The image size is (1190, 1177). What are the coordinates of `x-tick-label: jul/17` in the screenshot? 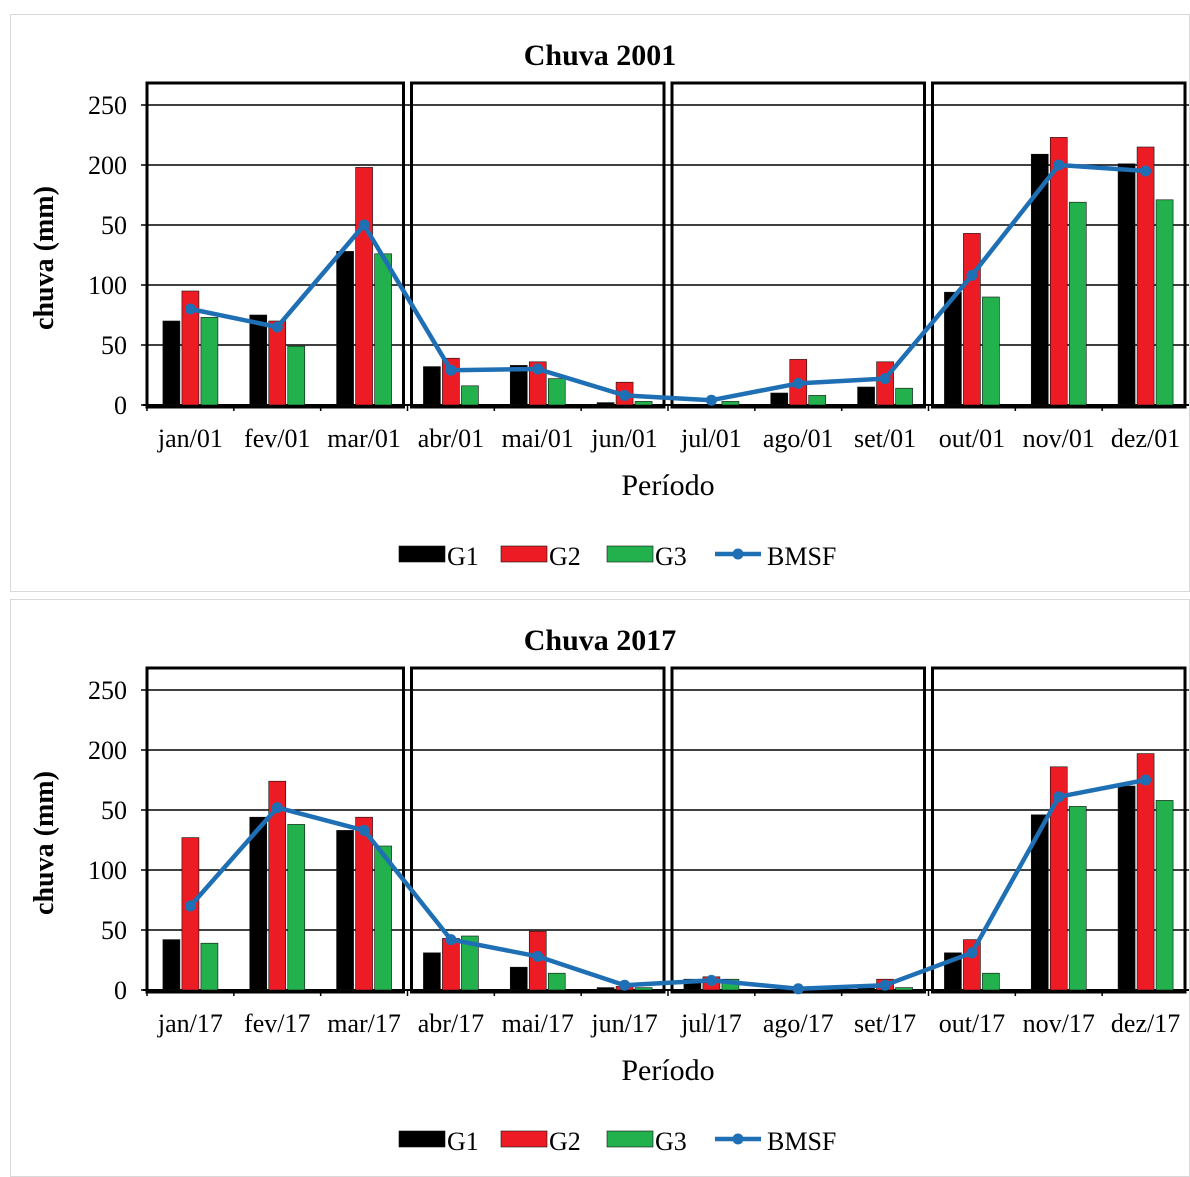 It's located at (711, 1023).